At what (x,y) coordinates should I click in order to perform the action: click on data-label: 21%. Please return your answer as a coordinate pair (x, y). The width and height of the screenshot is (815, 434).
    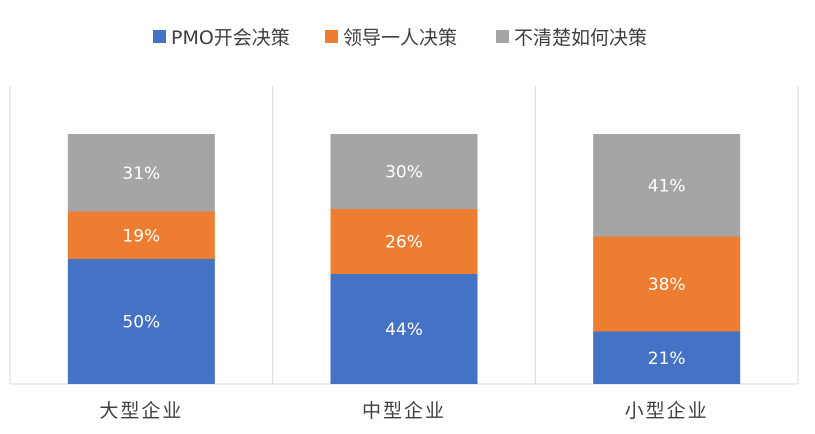
    Looking at the image, I should click on (667, 359).